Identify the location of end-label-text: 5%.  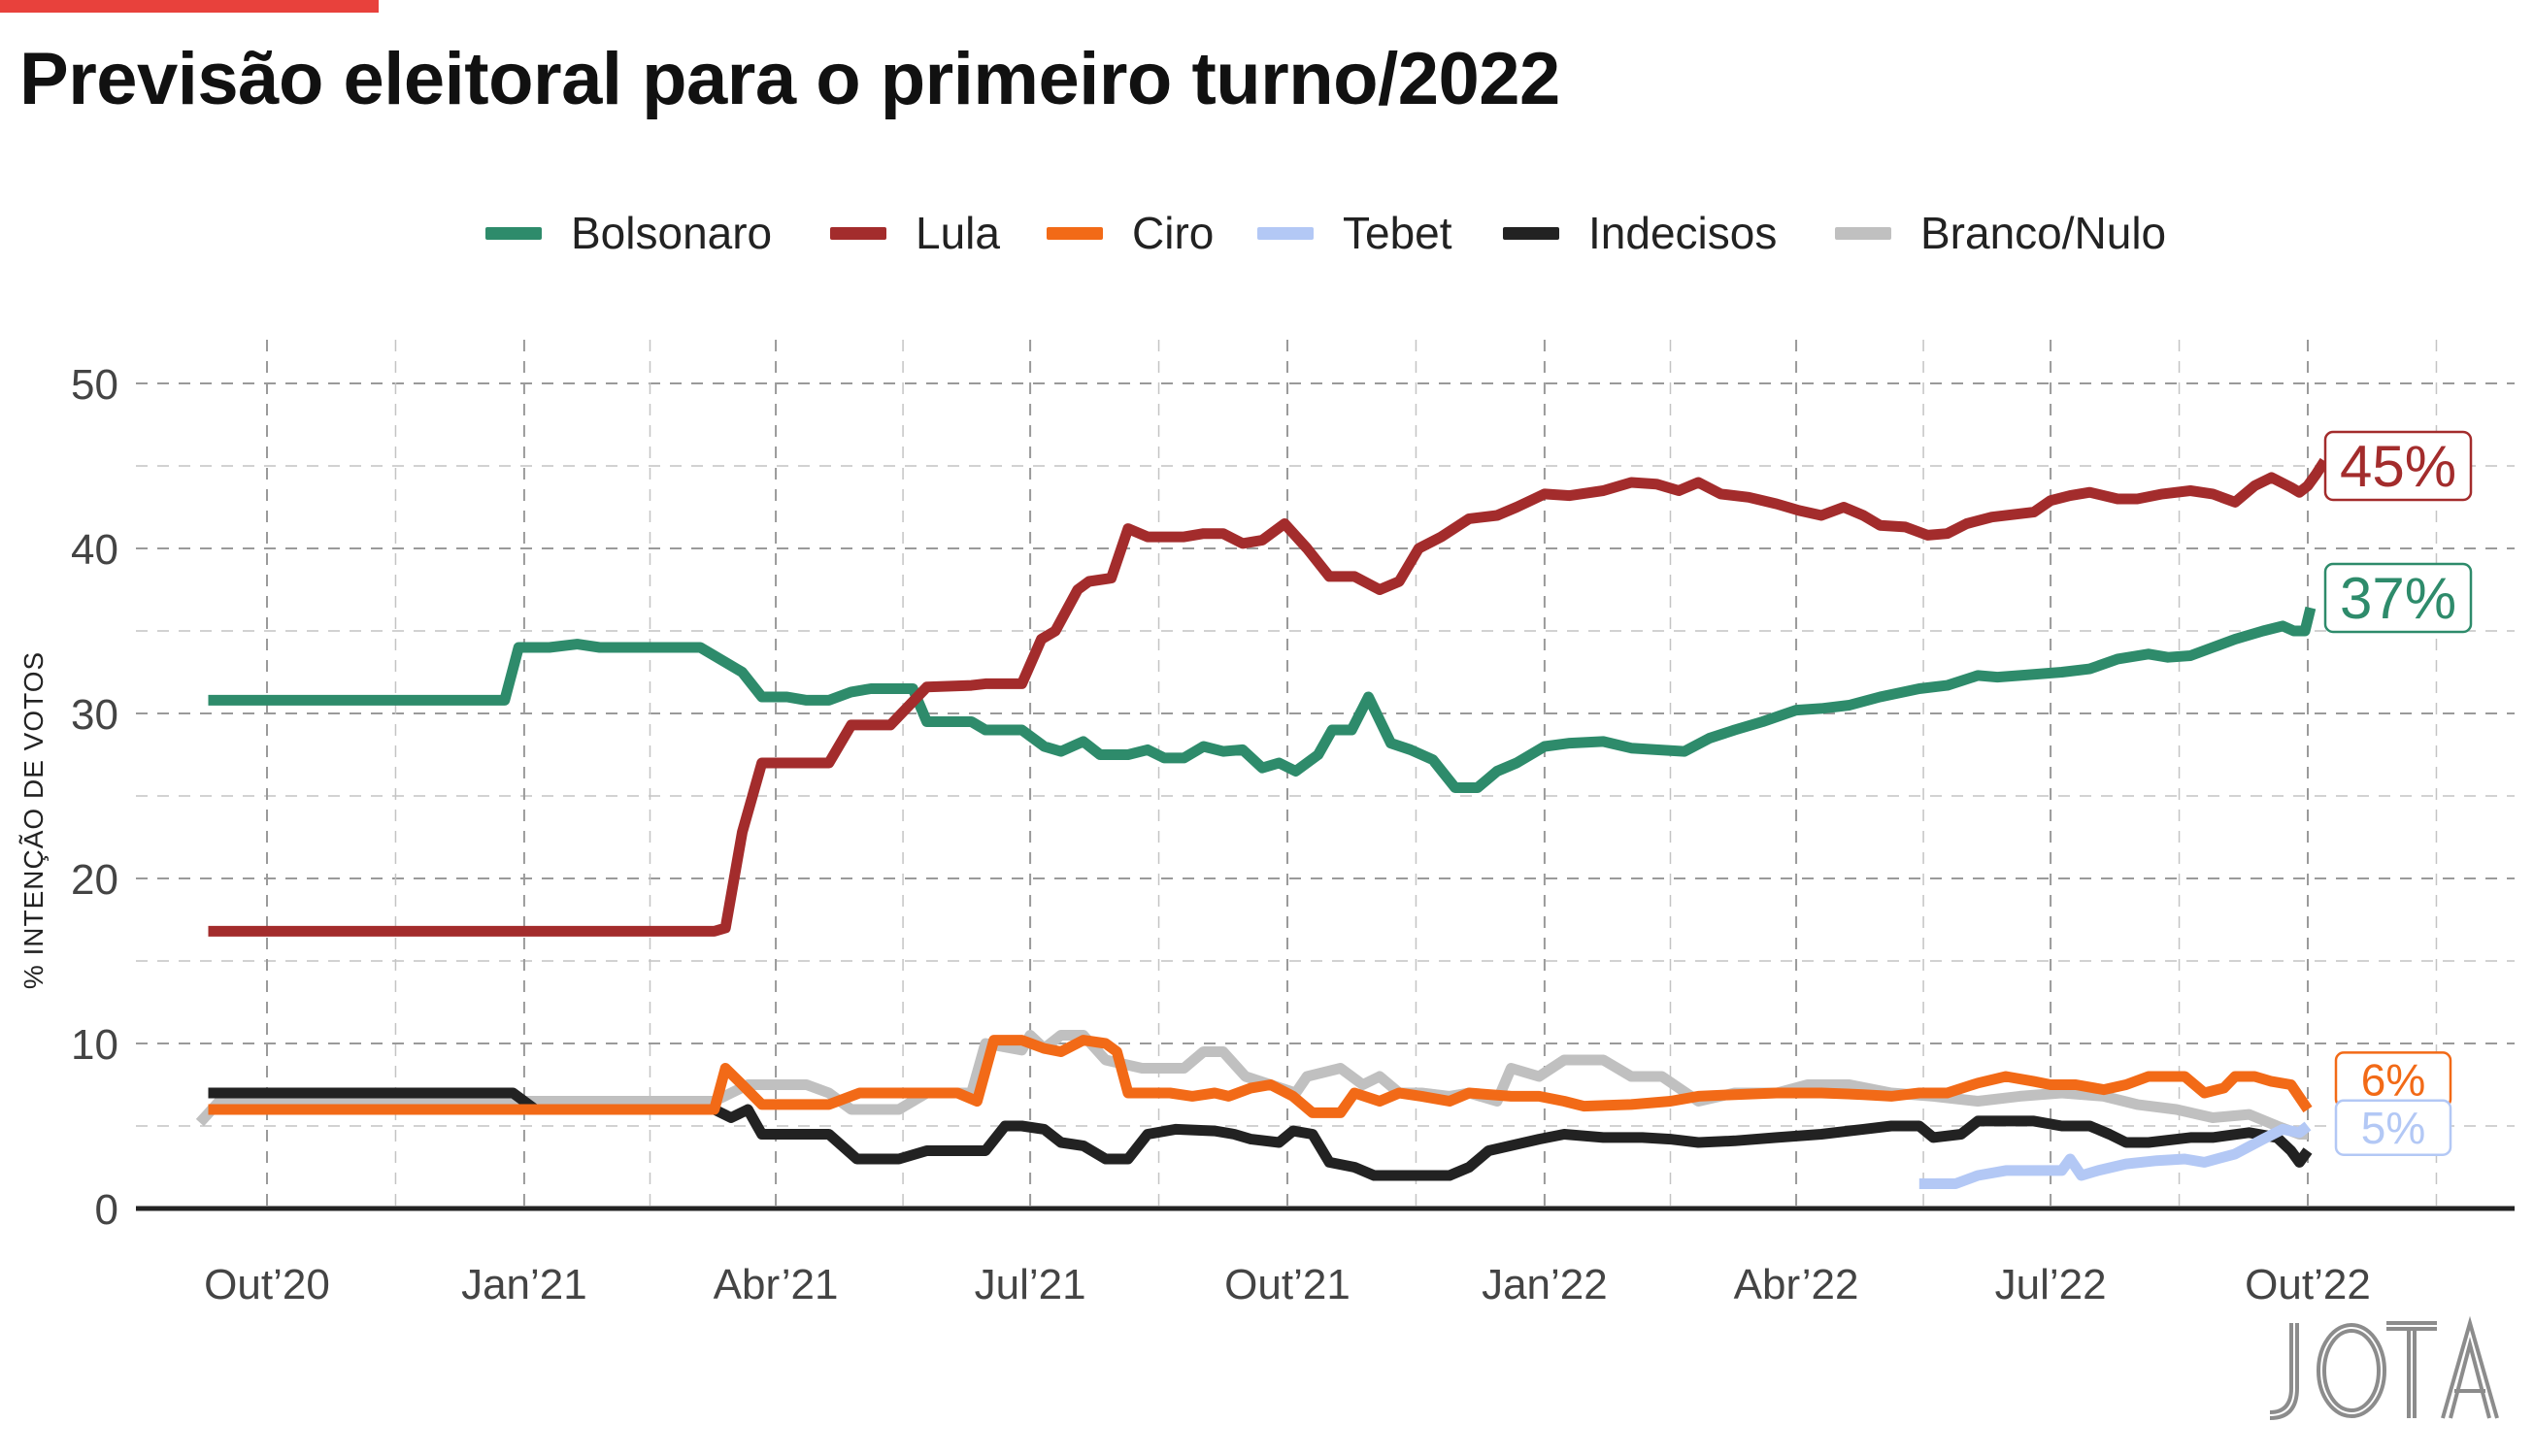
(2393, 1128).